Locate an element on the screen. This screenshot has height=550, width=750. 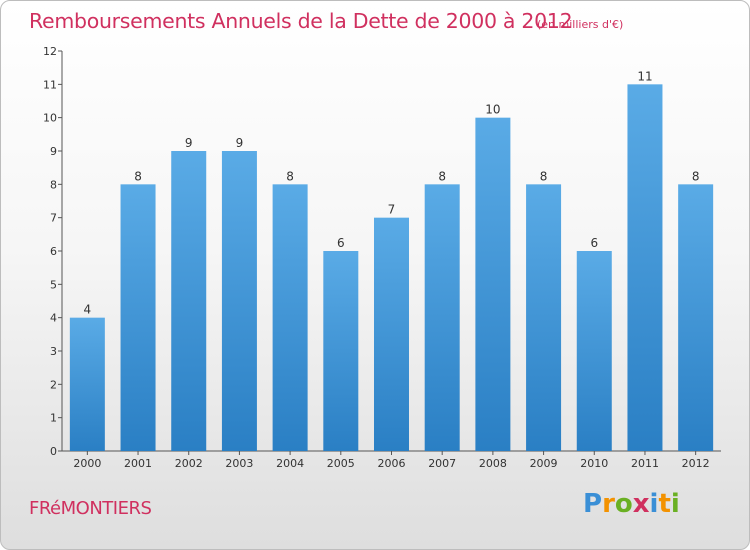
x-tick-label: 2007 is located at coordinates (442, 463).